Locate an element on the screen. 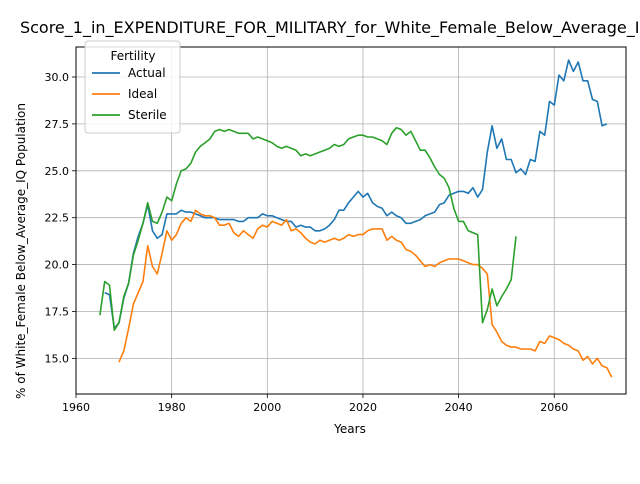 This screenshot has height=484, width=640. x-axis-label: Years is located at coordinates (349, 429).